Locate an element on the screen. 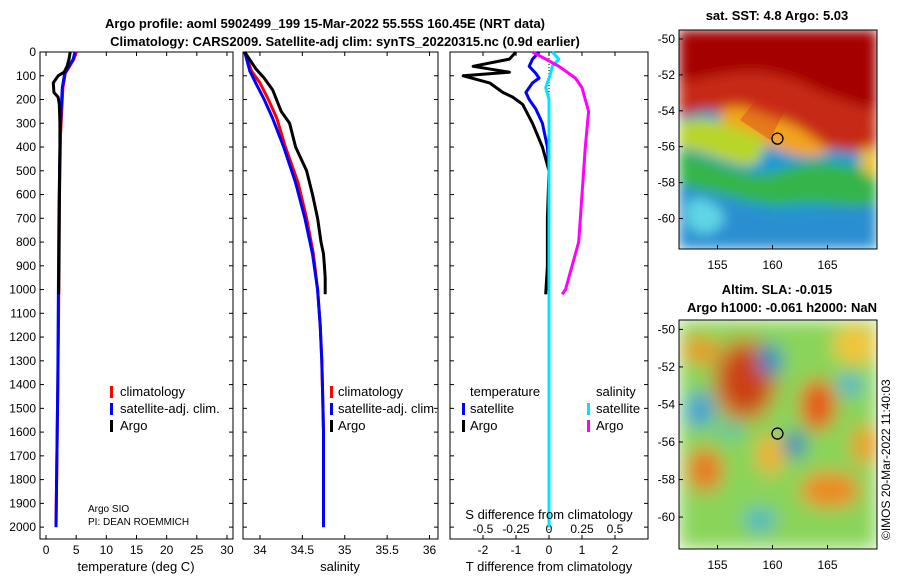  x-tick-label: -0.5 is located at coordinates (483, 529).